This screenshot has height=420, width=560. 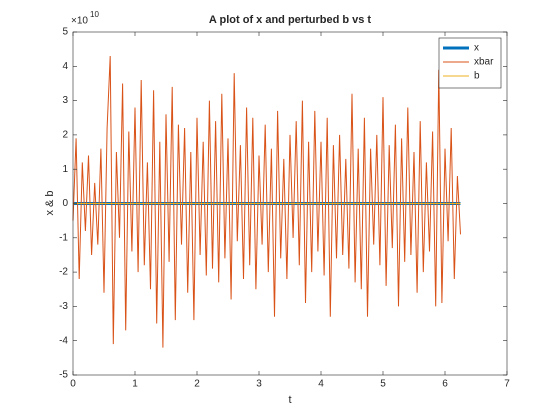 What do you see at coordinates (477, 76) in the screenshot?
I see `legend-label: b` at bounding box center [477, 76].